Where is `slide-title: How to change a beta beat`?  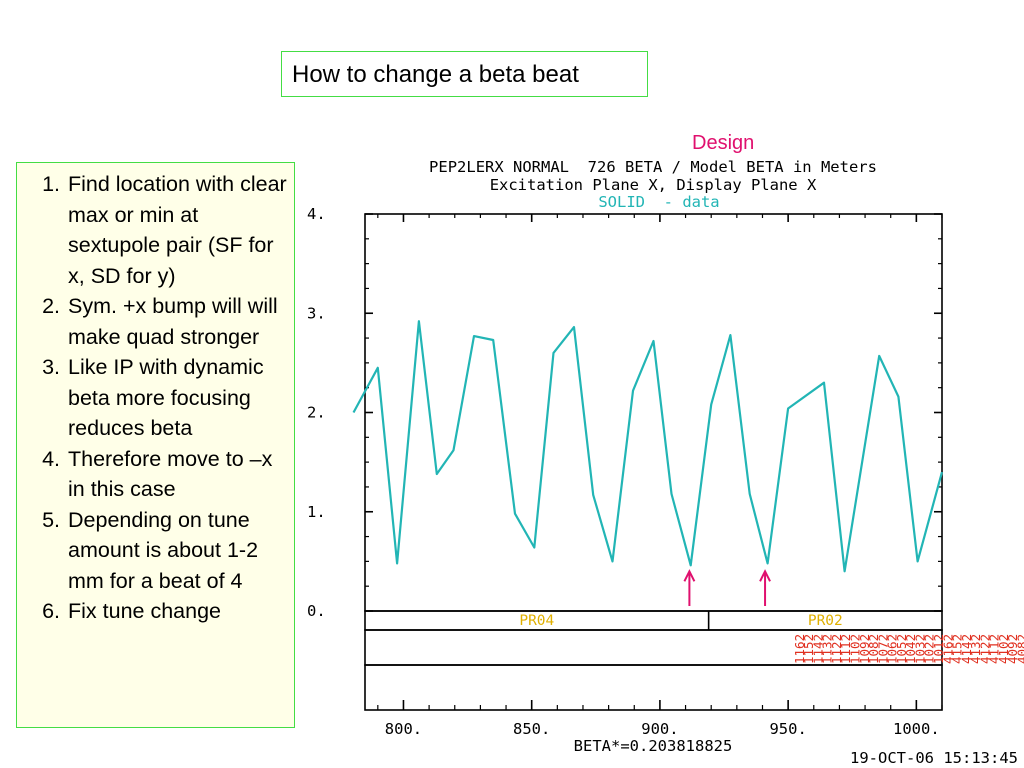
slide-title: How to change a beta beat is located at coordinates (464, 74).